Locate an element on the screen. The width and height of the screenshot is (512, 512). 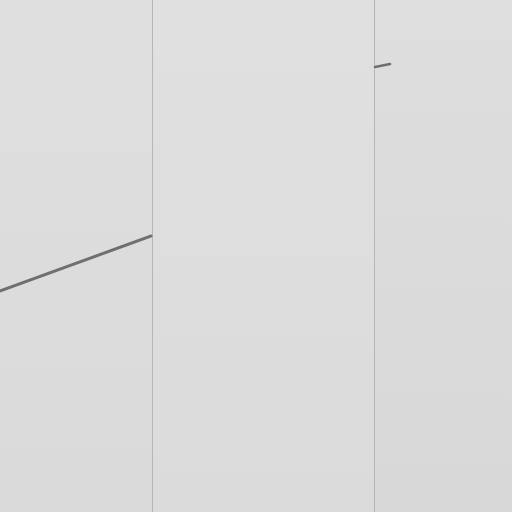
panel-divider-left is located at coordinates (152, 256).